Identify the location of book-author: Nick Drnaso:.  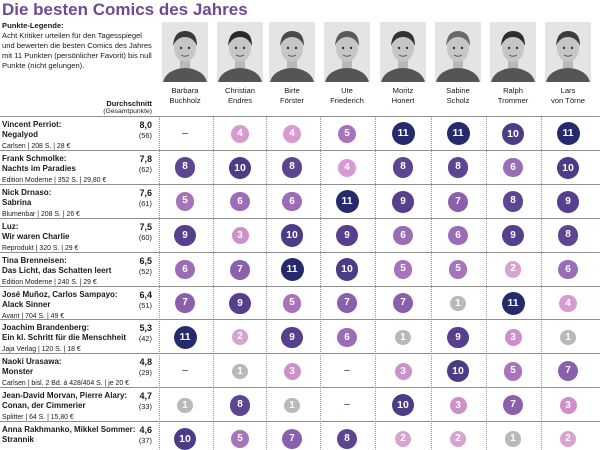
(27, 192).